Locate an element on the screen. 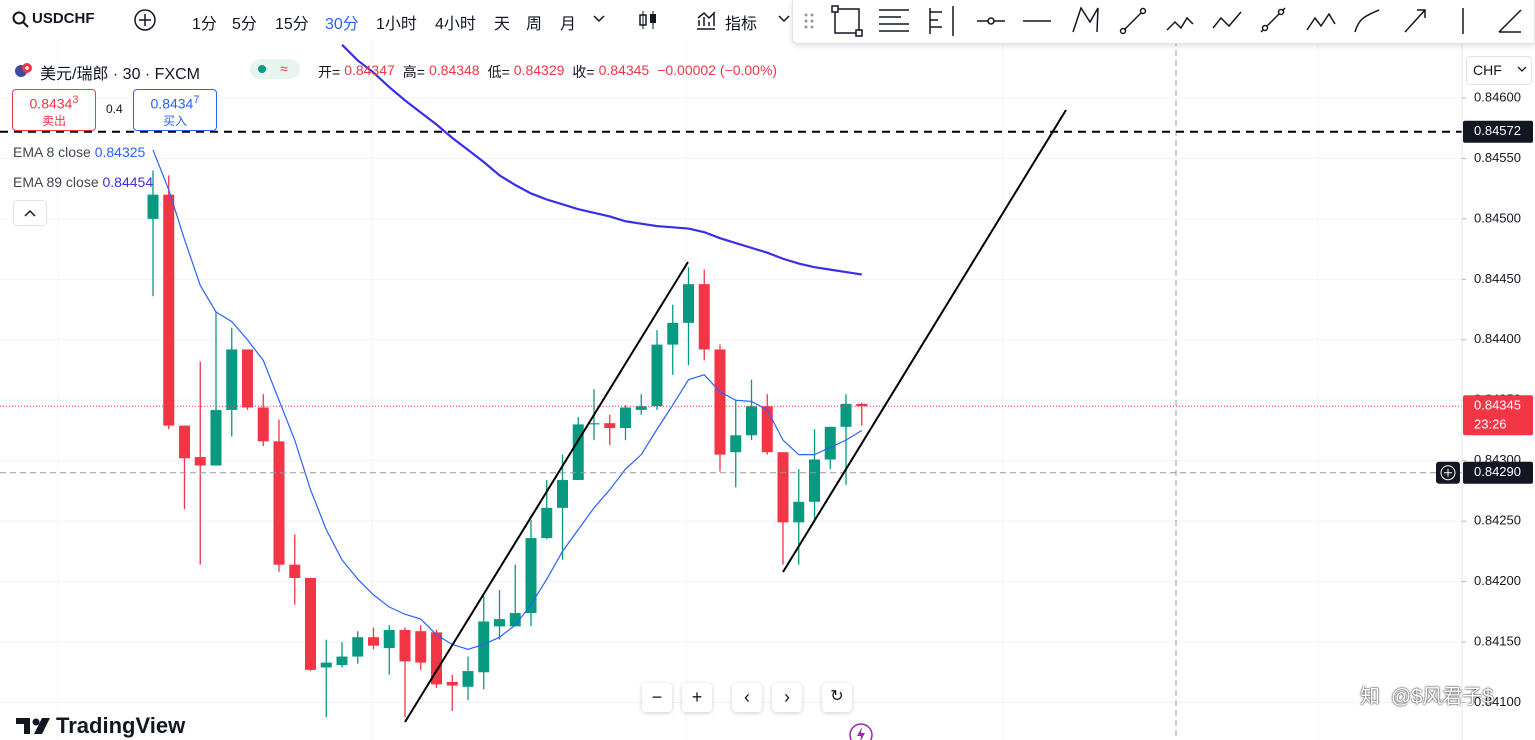  lightning is located at coordinates (861, 731).